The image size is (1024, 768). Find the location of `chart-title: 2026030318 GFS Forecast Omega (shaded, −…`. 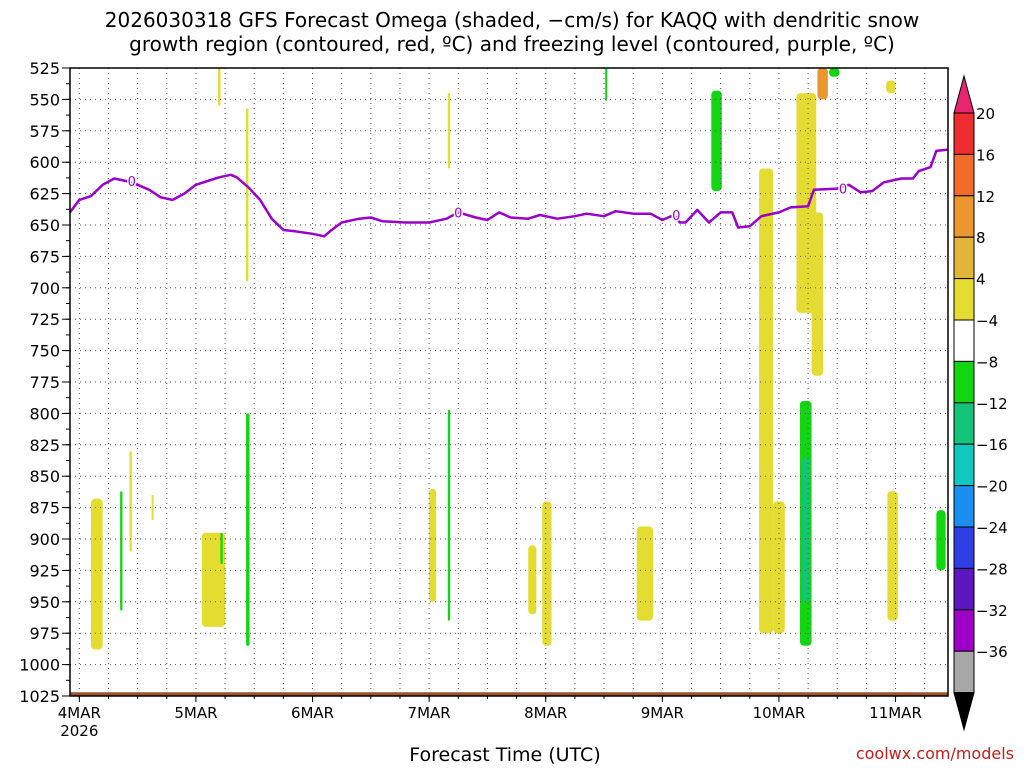

chart-title: 2026030318 GFS Forecast Omega (shaded, −… is located at coordinates (512, 32).